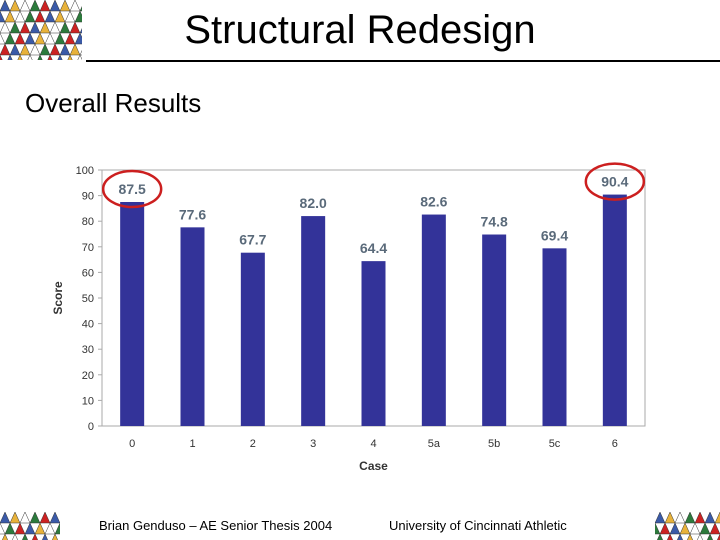 The image size is (720, 540). I want to click on bar-case-5c, so click(554, 337).